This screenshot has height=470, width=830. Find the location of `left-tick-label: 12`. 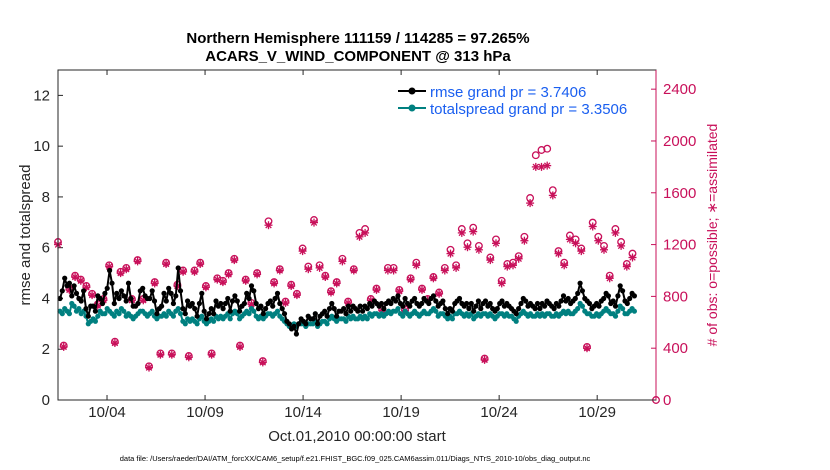

left-tick-label: 12 is located at coordinates (41, 95).